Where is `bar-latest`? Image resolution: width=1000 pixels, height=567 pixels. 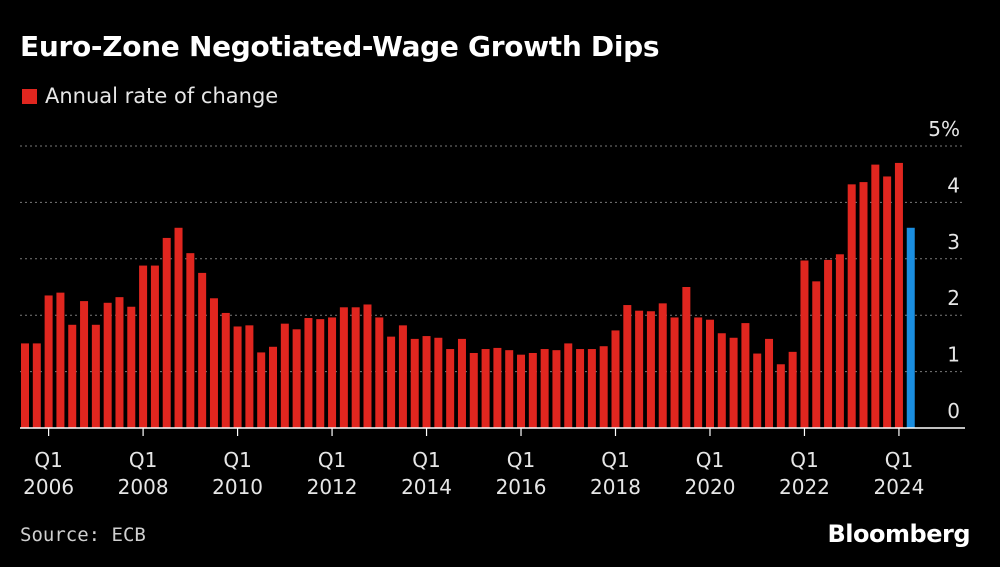 bar-latest is located at coordinates (910, 327).